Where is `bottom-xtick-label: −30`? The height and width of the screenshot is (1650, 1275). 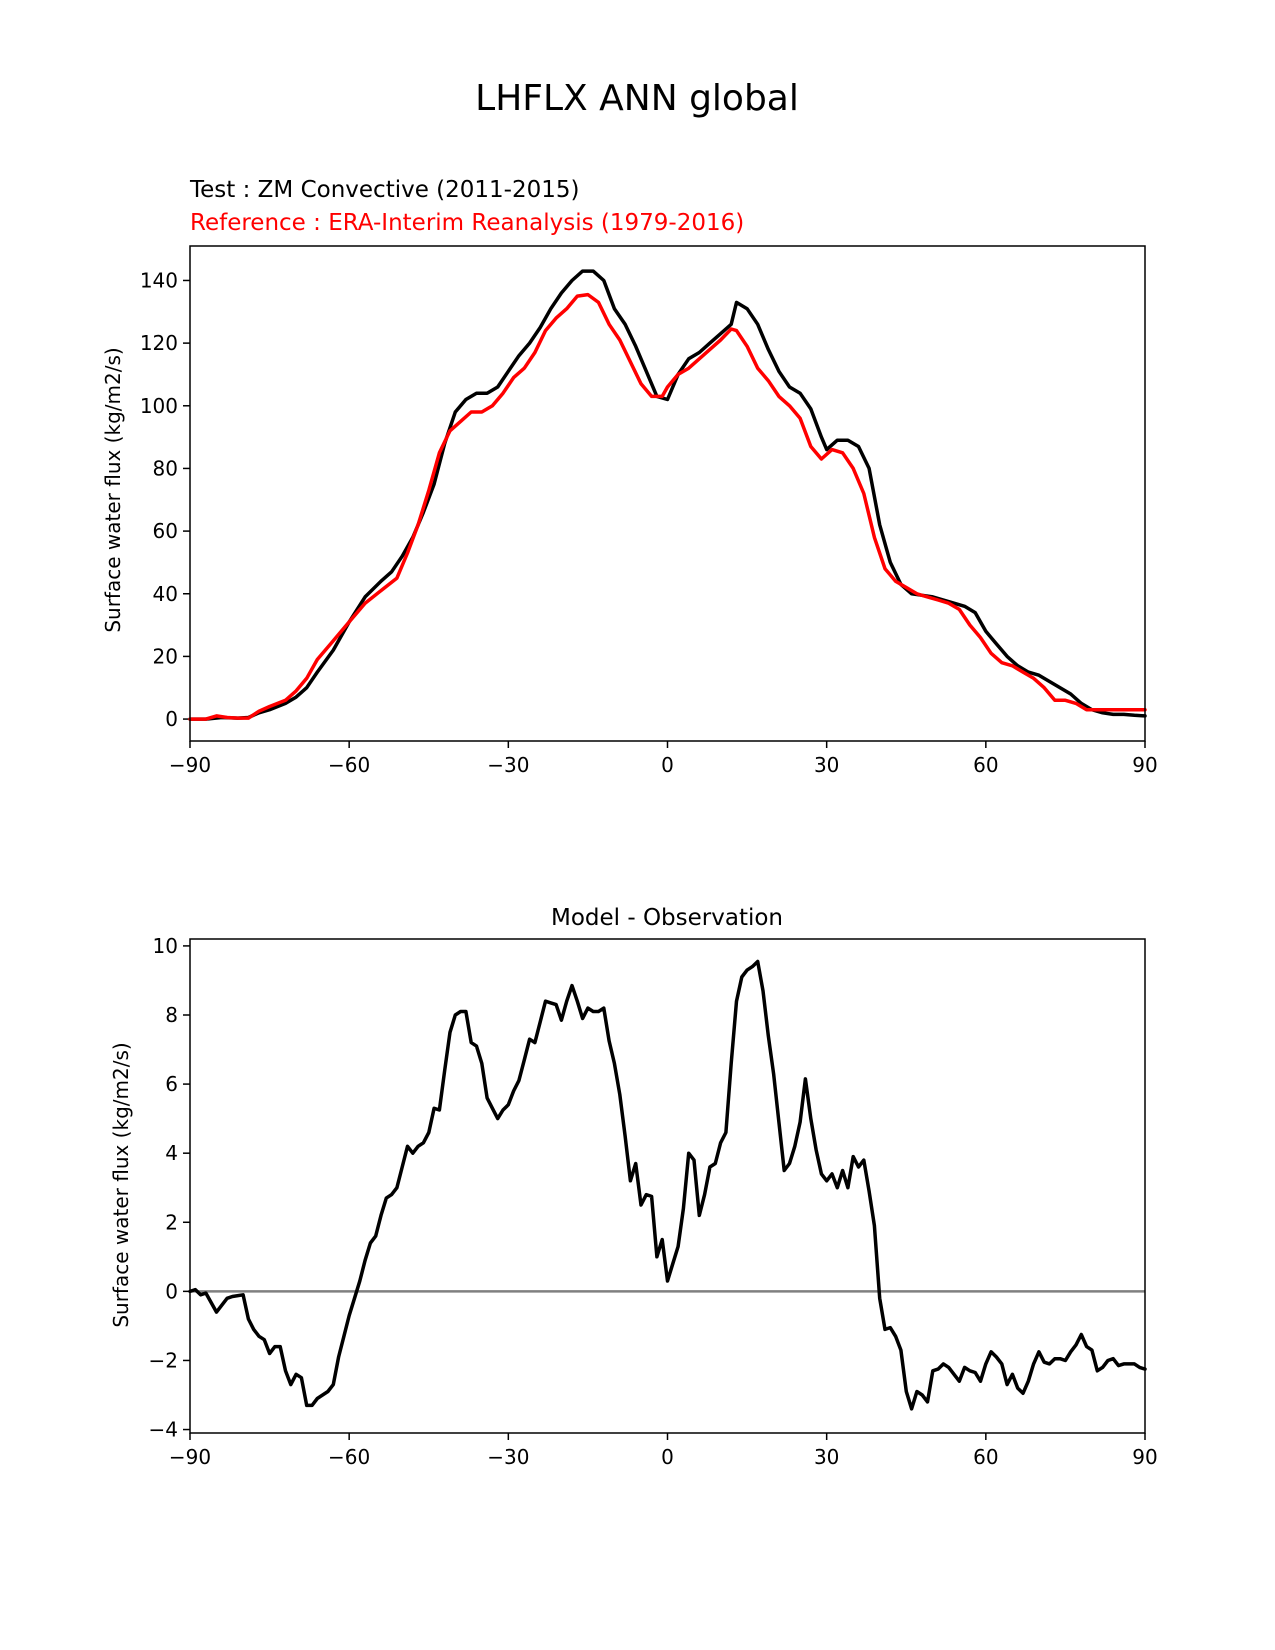 bottom-xtick-label: −30 is located at coordinates (508, 1457).